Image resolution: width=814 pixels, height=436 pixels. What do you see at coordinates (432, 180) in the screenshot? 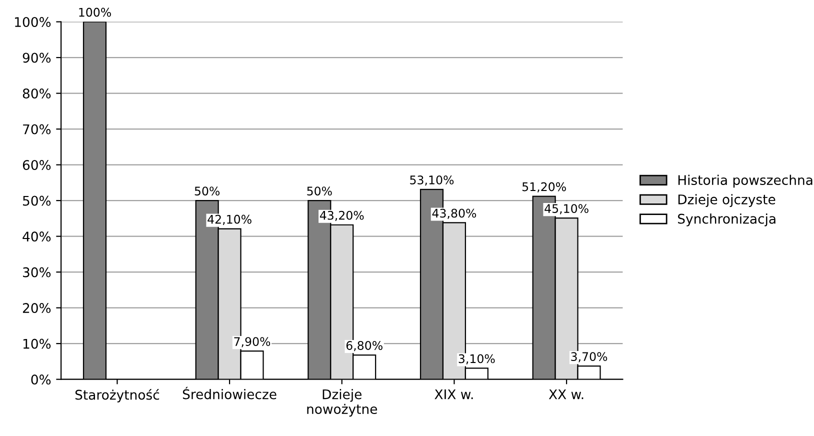
I see `data-label: 53,10%` at bounding box center [432, 180].